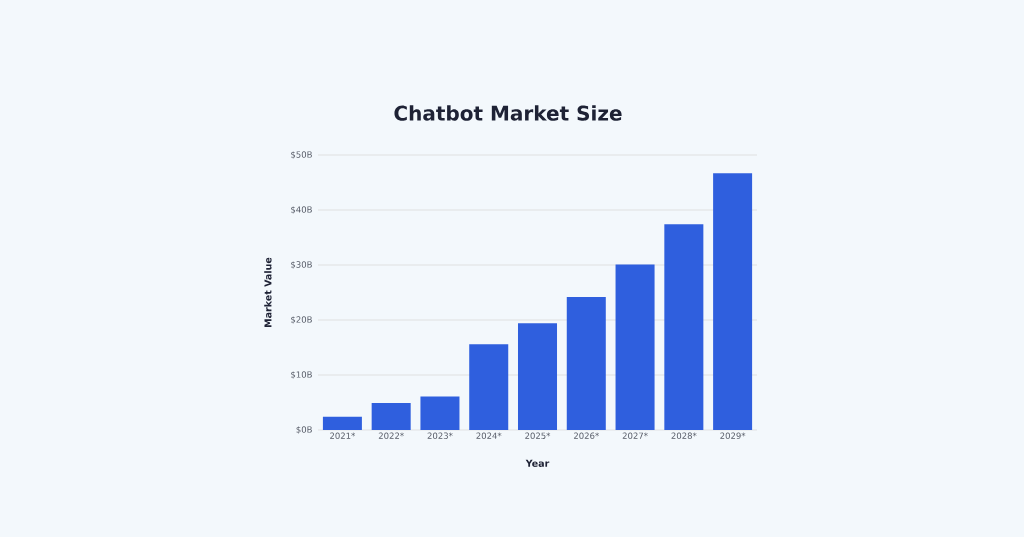  I want to click on x-tick-label: 2025*, so click(538, 435).